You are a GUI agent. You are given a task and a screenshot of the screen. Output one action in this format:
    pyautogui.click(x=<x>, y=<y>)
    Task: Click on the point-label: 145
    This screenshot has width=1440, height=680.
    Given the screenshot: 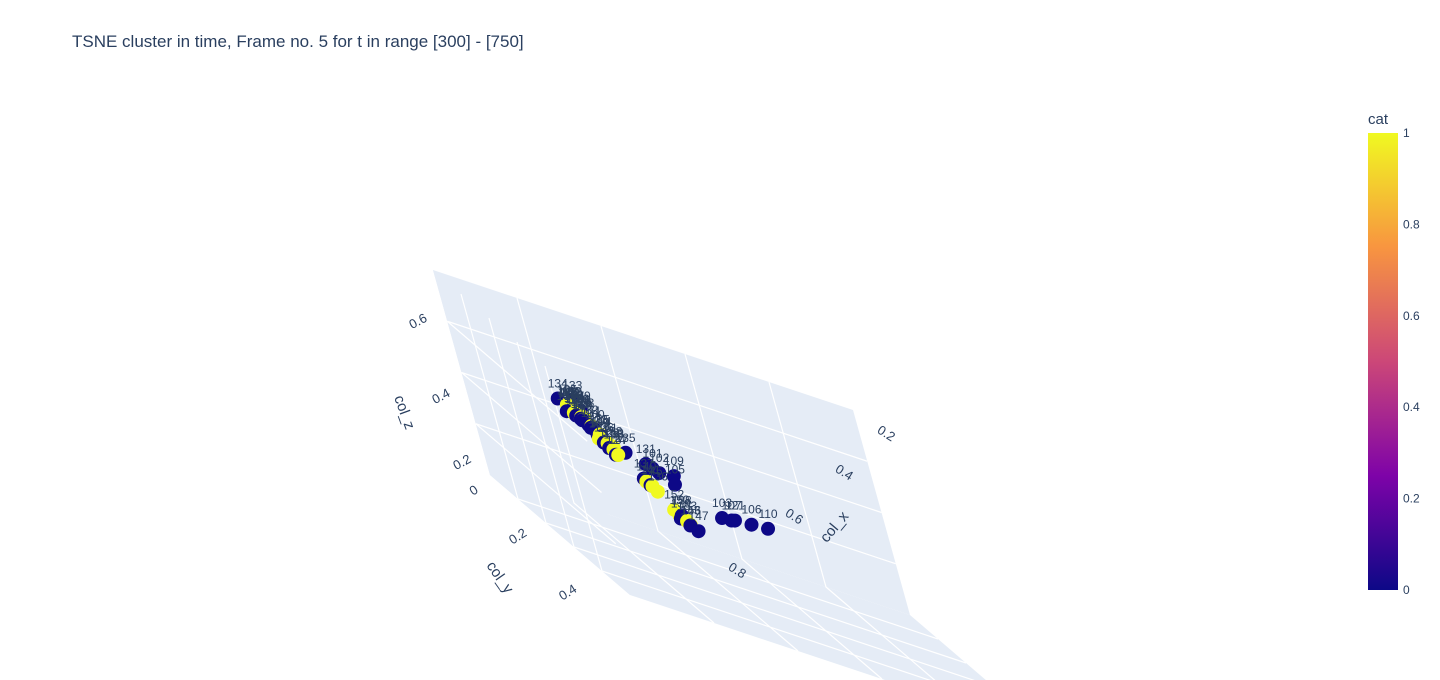 What is the action you would take?
    pyautogui.click(x=653, y=471)
    